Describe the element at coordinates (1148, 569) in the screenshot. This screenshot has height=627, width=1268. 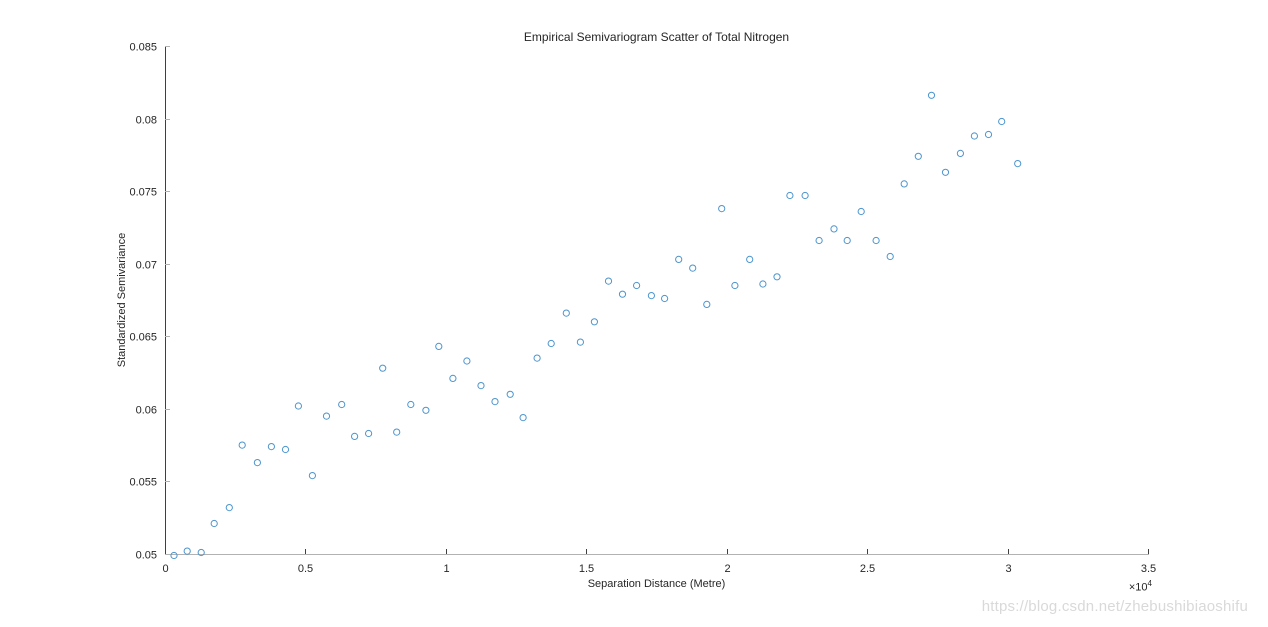
I see `x-tick-label: 3.5` at that location.